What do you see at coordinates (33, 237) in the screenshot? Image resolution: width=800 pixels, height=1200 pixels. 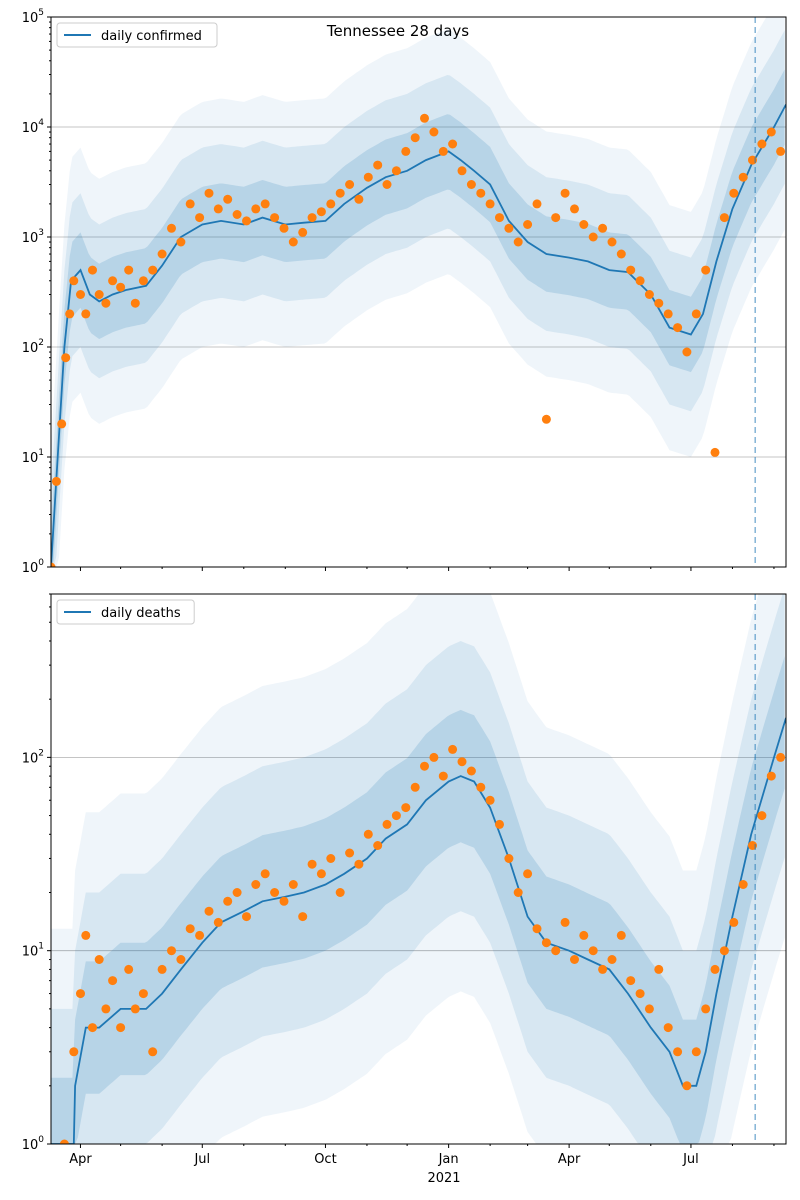 I see `y-tick-label: 10³` at bounding box center [33, 237].